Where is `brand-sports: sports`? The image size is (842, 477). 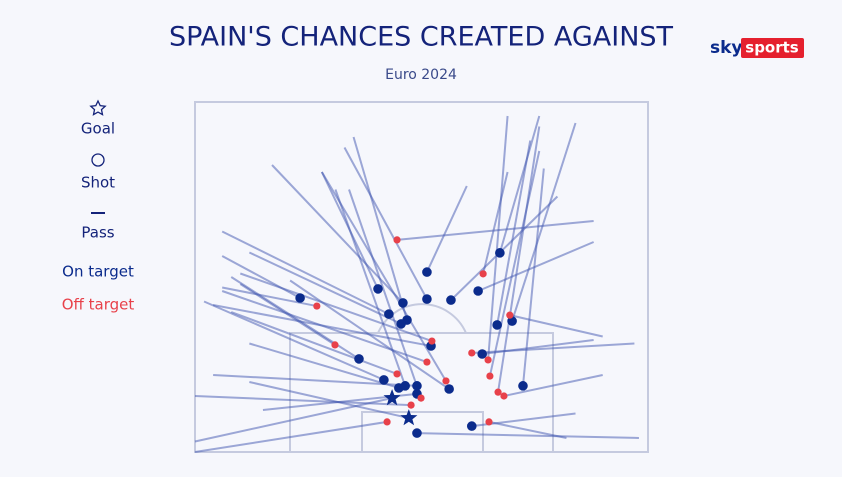 brand-sports: sports is located at coordinates (772, 48).